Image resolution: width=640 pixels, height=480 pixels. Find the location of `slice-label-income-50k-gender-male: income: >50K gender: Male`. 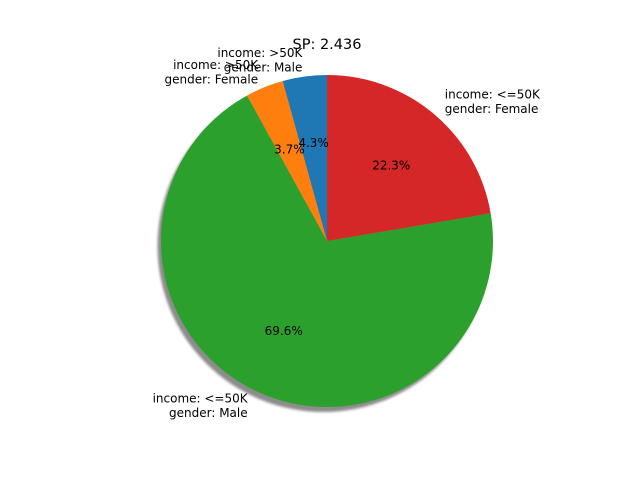

slice-label-income-50k-gender-male: income: >50K gender: Male is located at coordinates (260, 60).